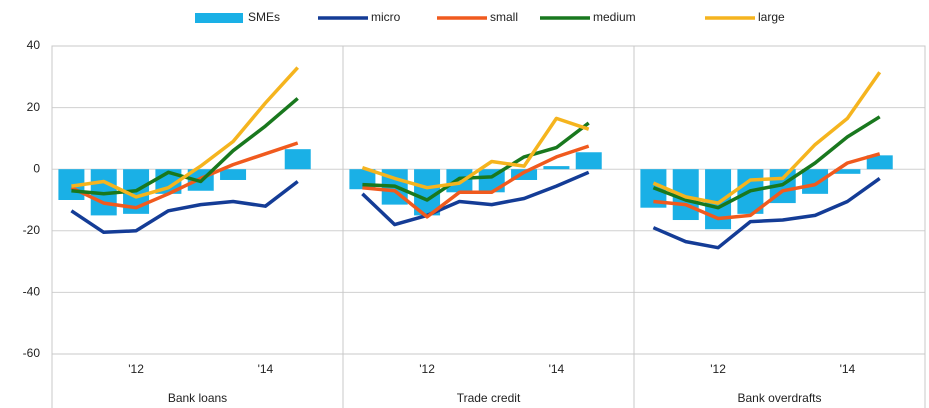  I want to click on y-tick-label: 20, so click(34, 107).